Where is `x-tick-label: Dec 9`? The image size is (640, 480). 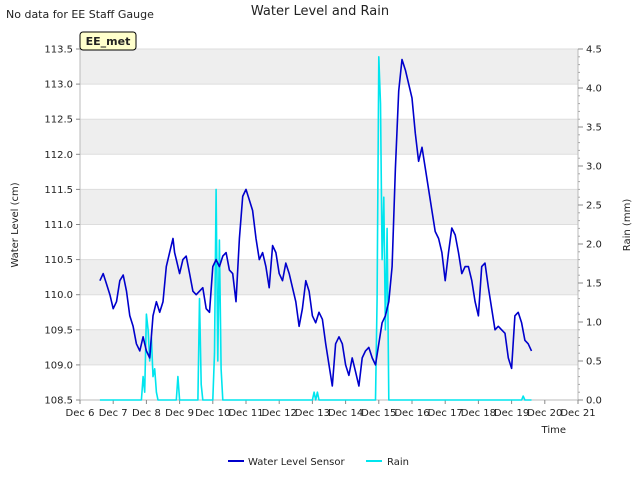 x-tick-label: Dec 9 is located at coordinates (179, 413).